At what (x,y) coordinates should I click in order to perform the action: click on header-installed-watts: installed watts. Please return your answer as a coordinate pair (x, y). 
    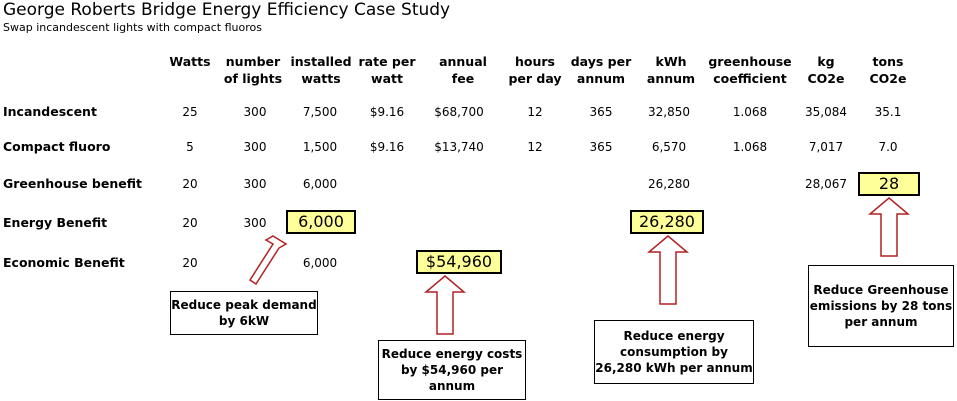
    Looking at the image, I should click on (321, 70).